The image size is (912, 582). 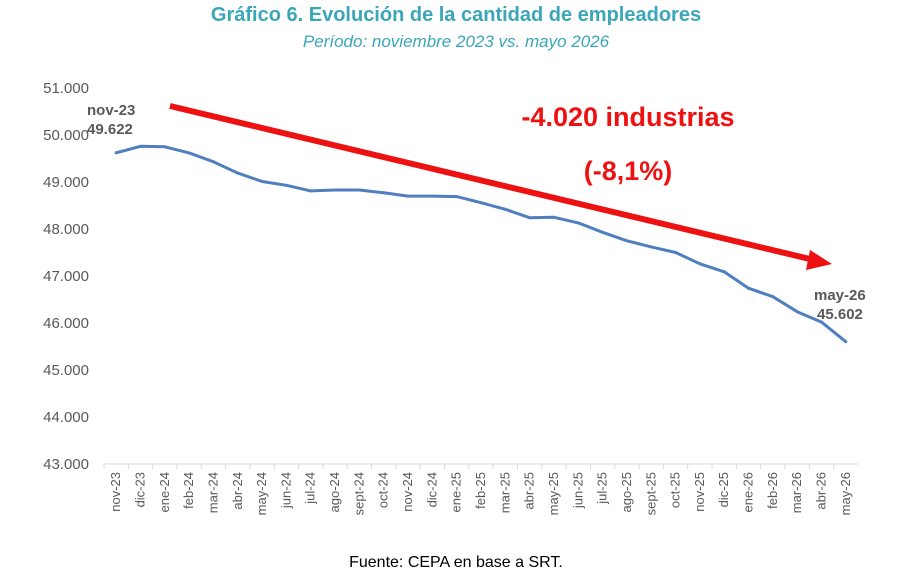 What do you see at coordinates (772, 490) in the screenshot?
I see `x-tick-label: feb-26` at bounding box center [772, 490].